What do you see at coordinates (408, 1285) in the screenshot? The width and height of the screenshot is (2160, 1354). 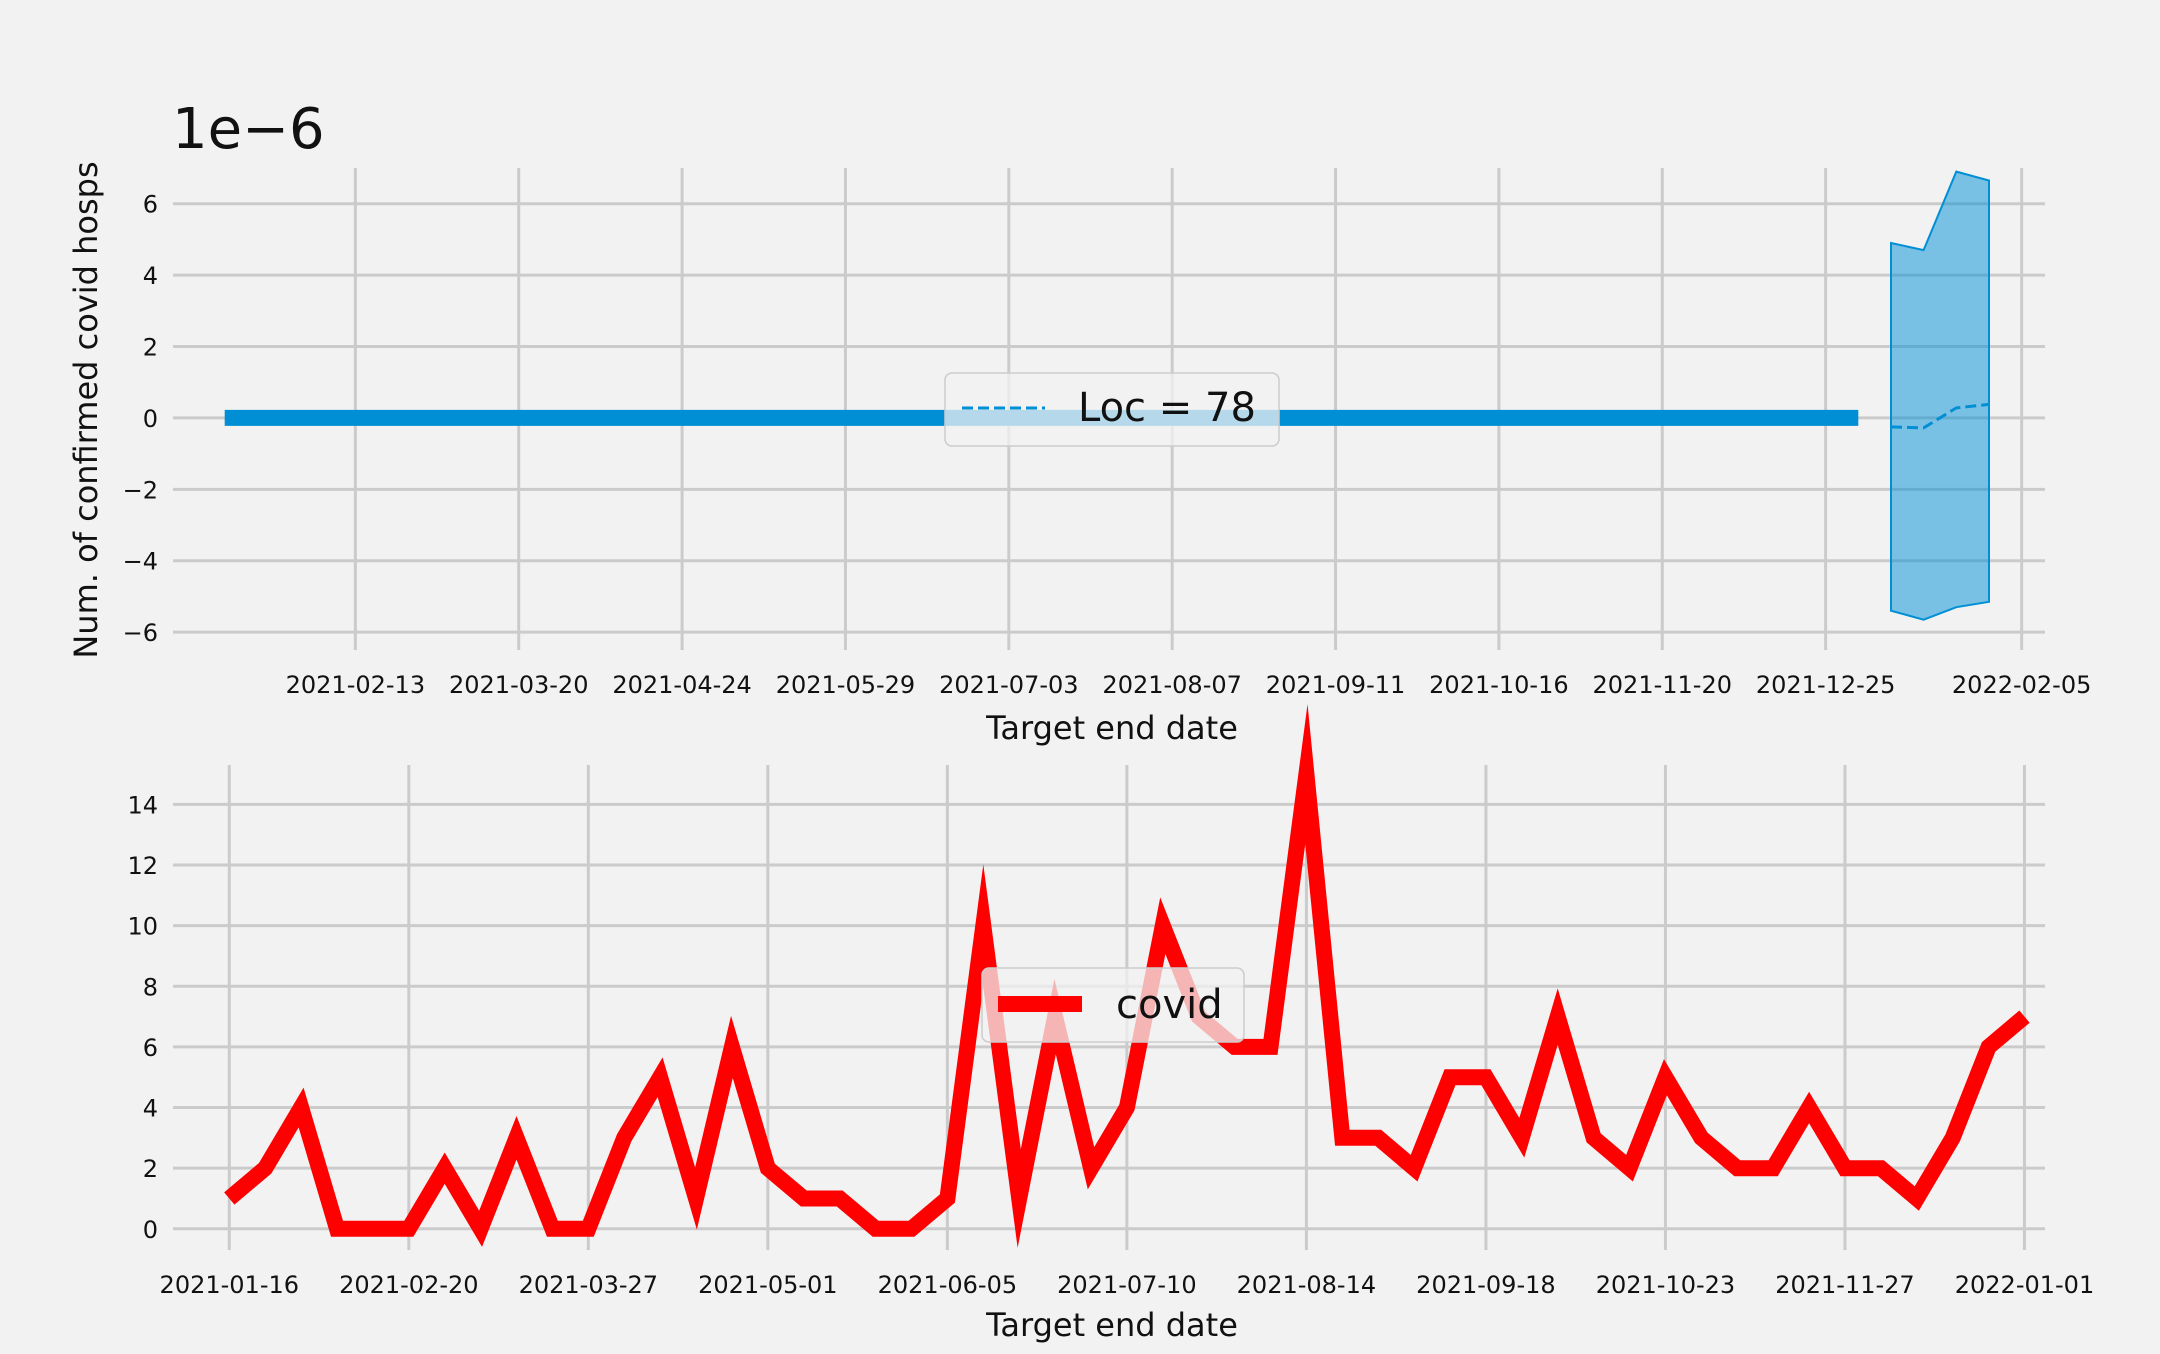 I see `bottom-x-tick-label: 2021-02-20` at bounding box center [408, 1285].